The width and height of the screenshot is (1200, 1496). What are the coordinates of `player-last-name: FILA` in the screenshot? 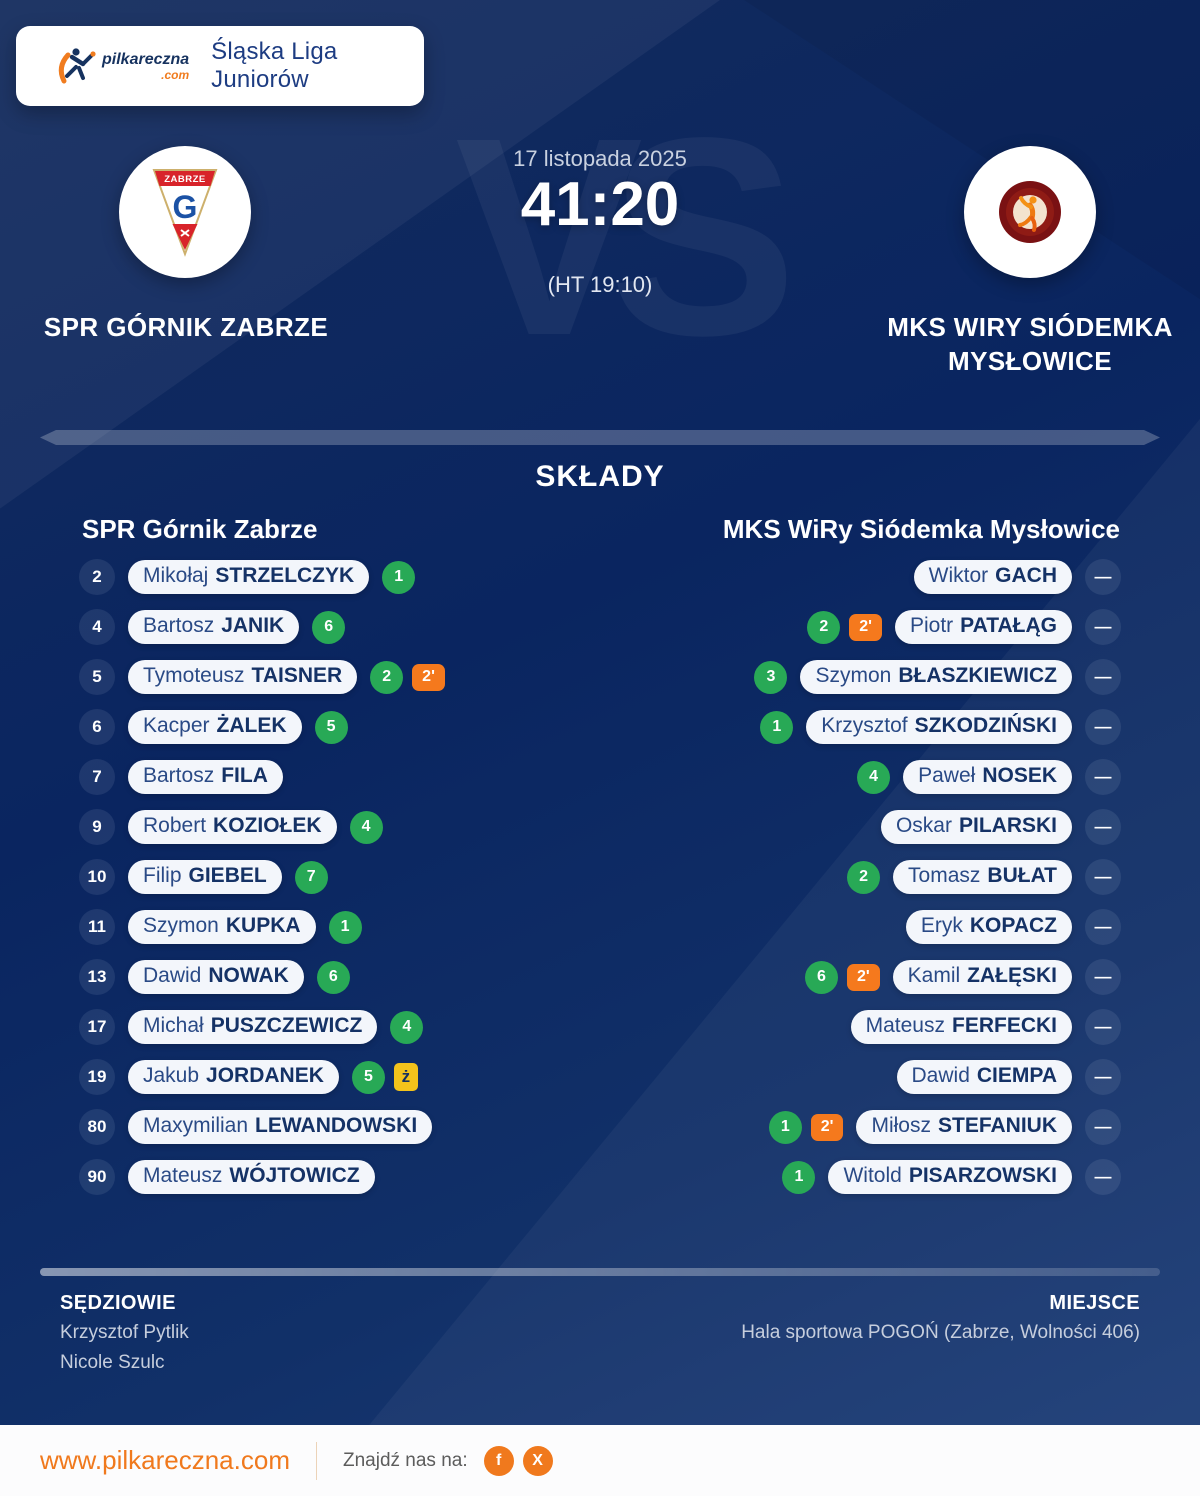 It's located at (244, 775).